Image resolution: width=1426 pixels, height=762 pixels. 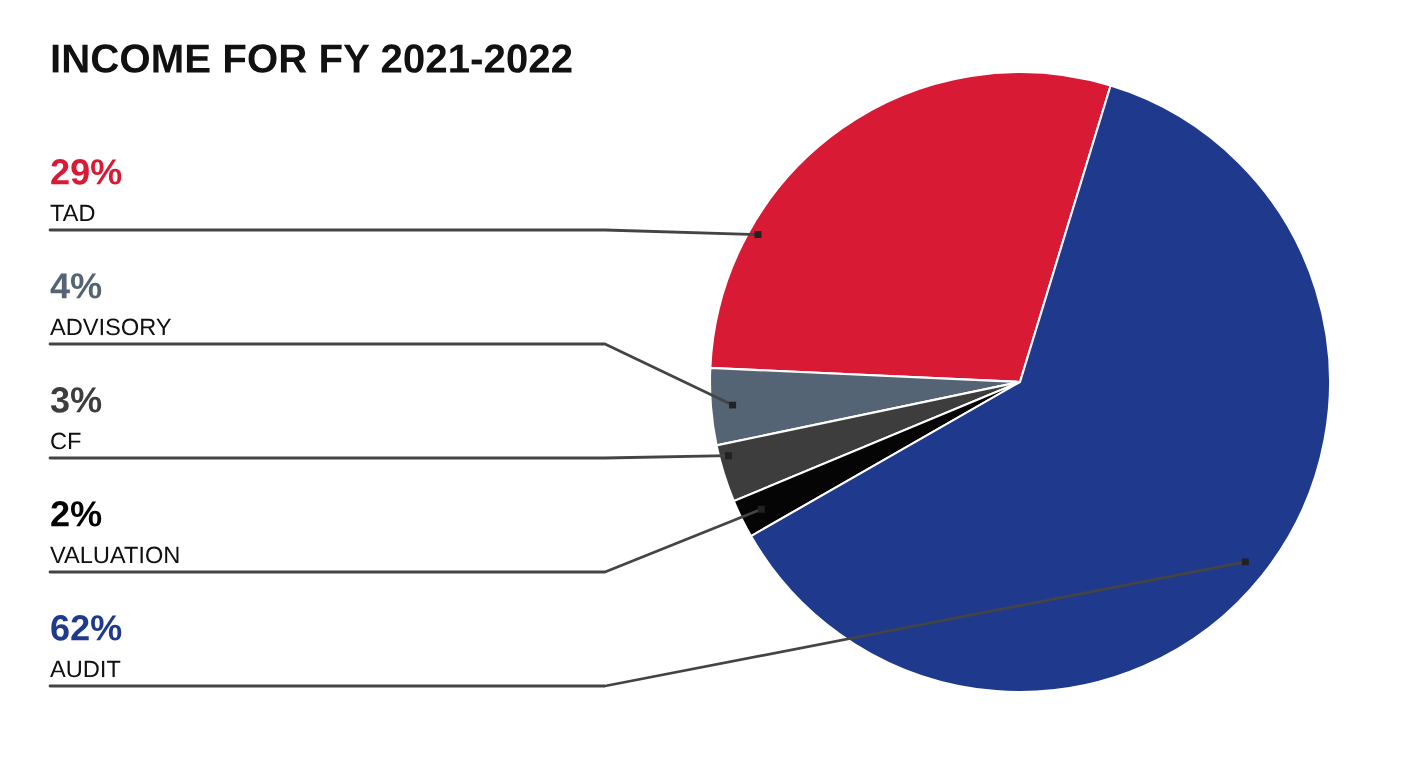 What do you see at coordinates (86, 172) in the screenshot?
I see `data-label: 29%` at bounding box center [86, 172].